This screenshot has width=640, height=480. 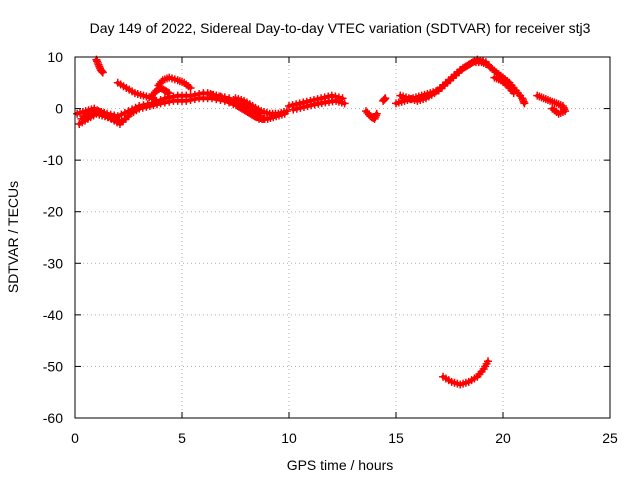 What do you see at coordinates (53, 315) in the screenshot?
I see `y-tick-label: -40` at bounding box center [53, 315].